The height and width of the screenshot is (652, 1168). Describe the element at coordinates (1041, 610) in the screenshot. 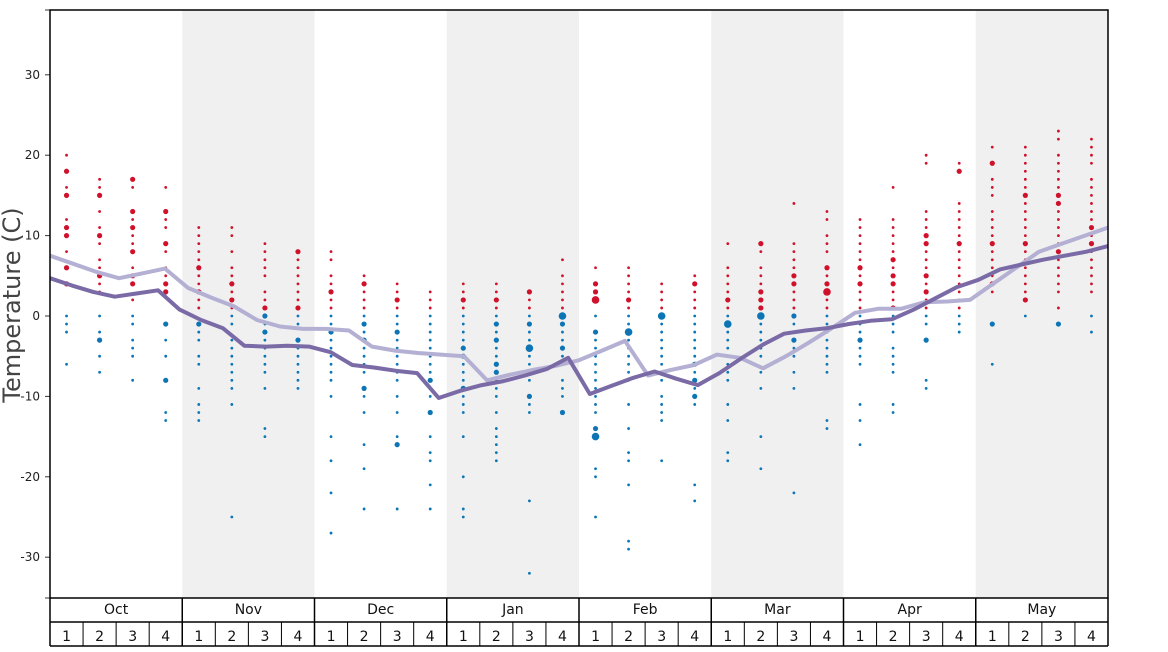

I see `month-label-may: May` at that location.